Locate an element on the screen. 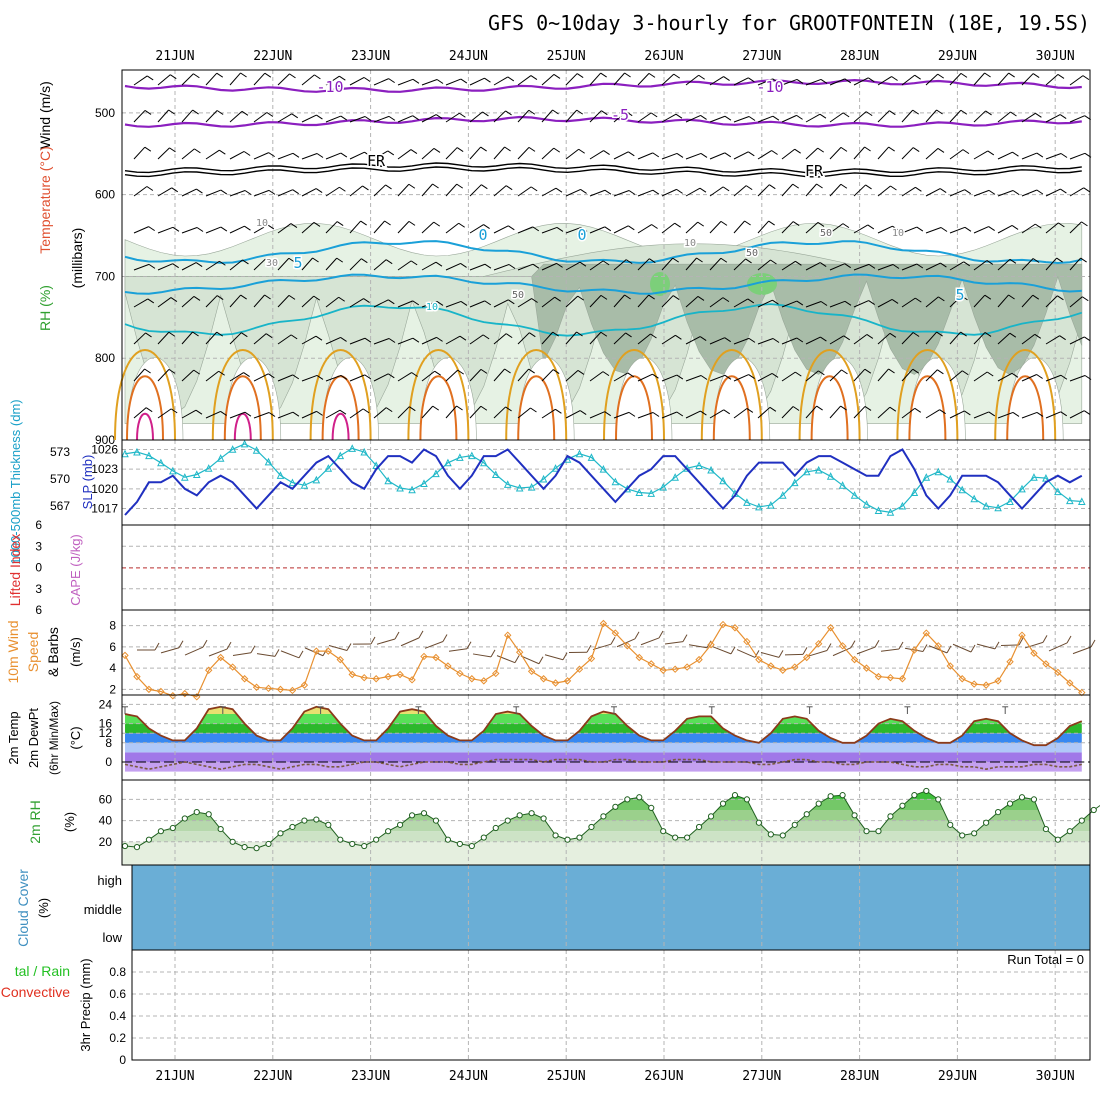  y-tick-label: 12 is located at coordinates (106, 733).